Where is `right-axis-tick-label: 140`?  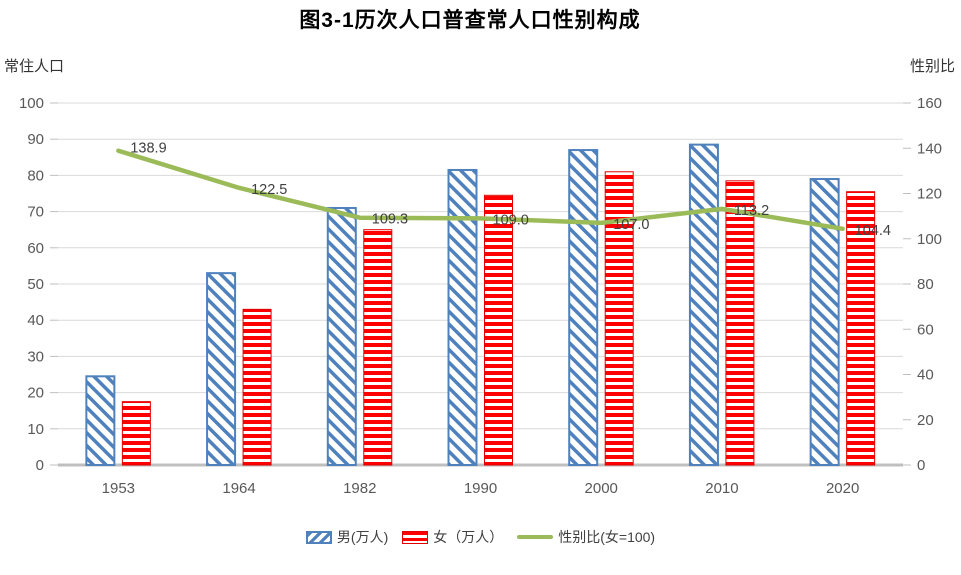
right-axis-tick-label: 140 is located at coordinates (929, 148).